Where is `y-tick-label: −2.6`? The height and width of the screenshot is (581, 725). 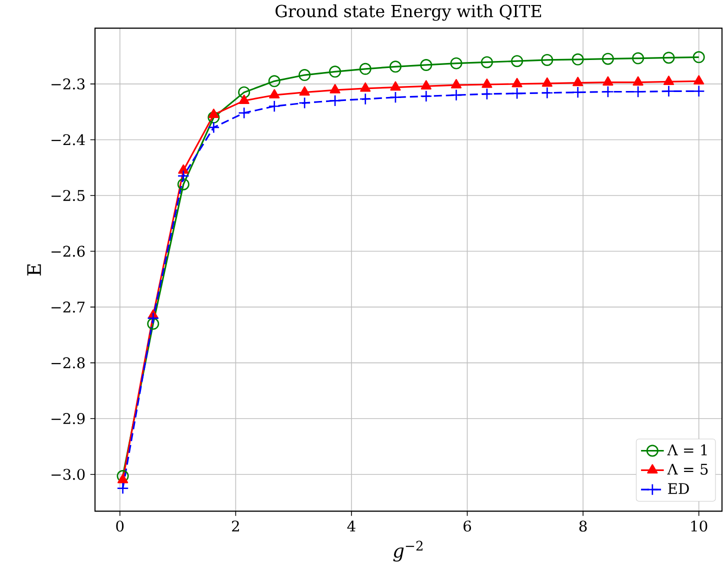
y-tick-label: −2.6 is located at coordinates (68, 251).